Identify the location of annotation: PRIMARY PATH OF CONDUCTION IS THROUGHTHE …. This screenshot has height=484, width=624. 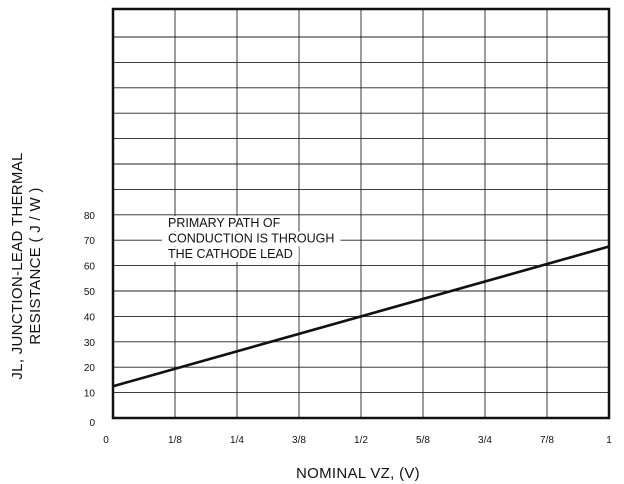
(251, 239).